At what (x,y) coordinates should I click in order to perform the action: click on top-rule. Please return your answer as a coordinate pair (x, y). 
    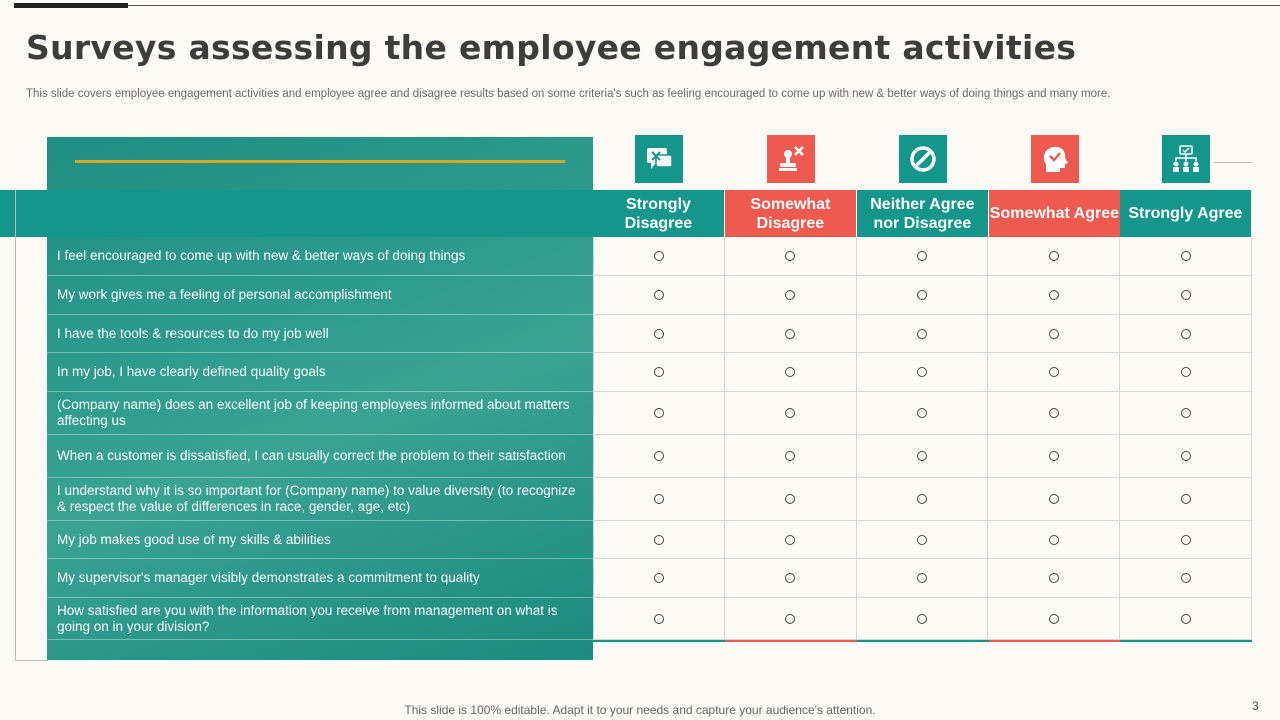
    Looking at the image, I should click on (647, 5).